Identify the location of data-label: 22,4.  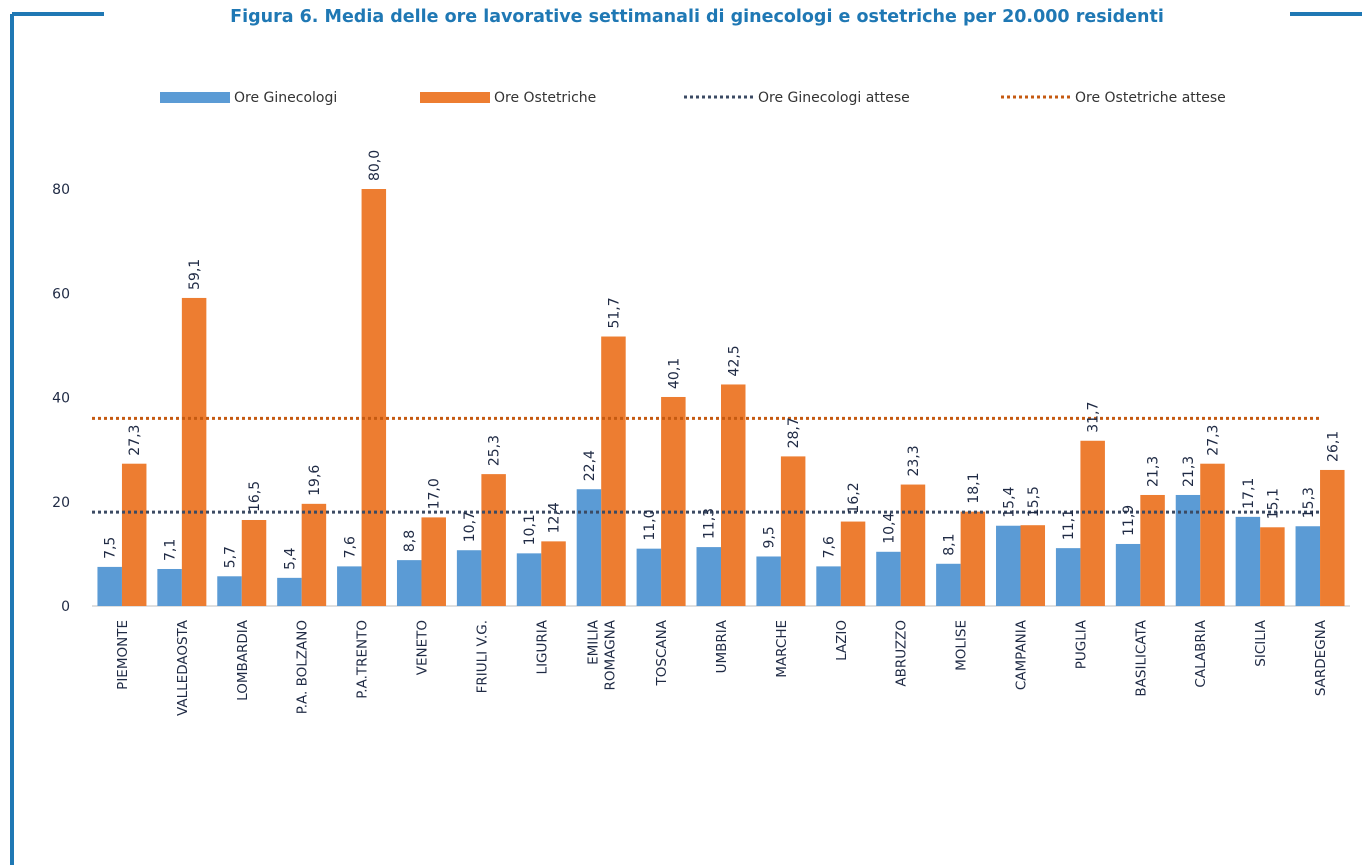
(590, 465).